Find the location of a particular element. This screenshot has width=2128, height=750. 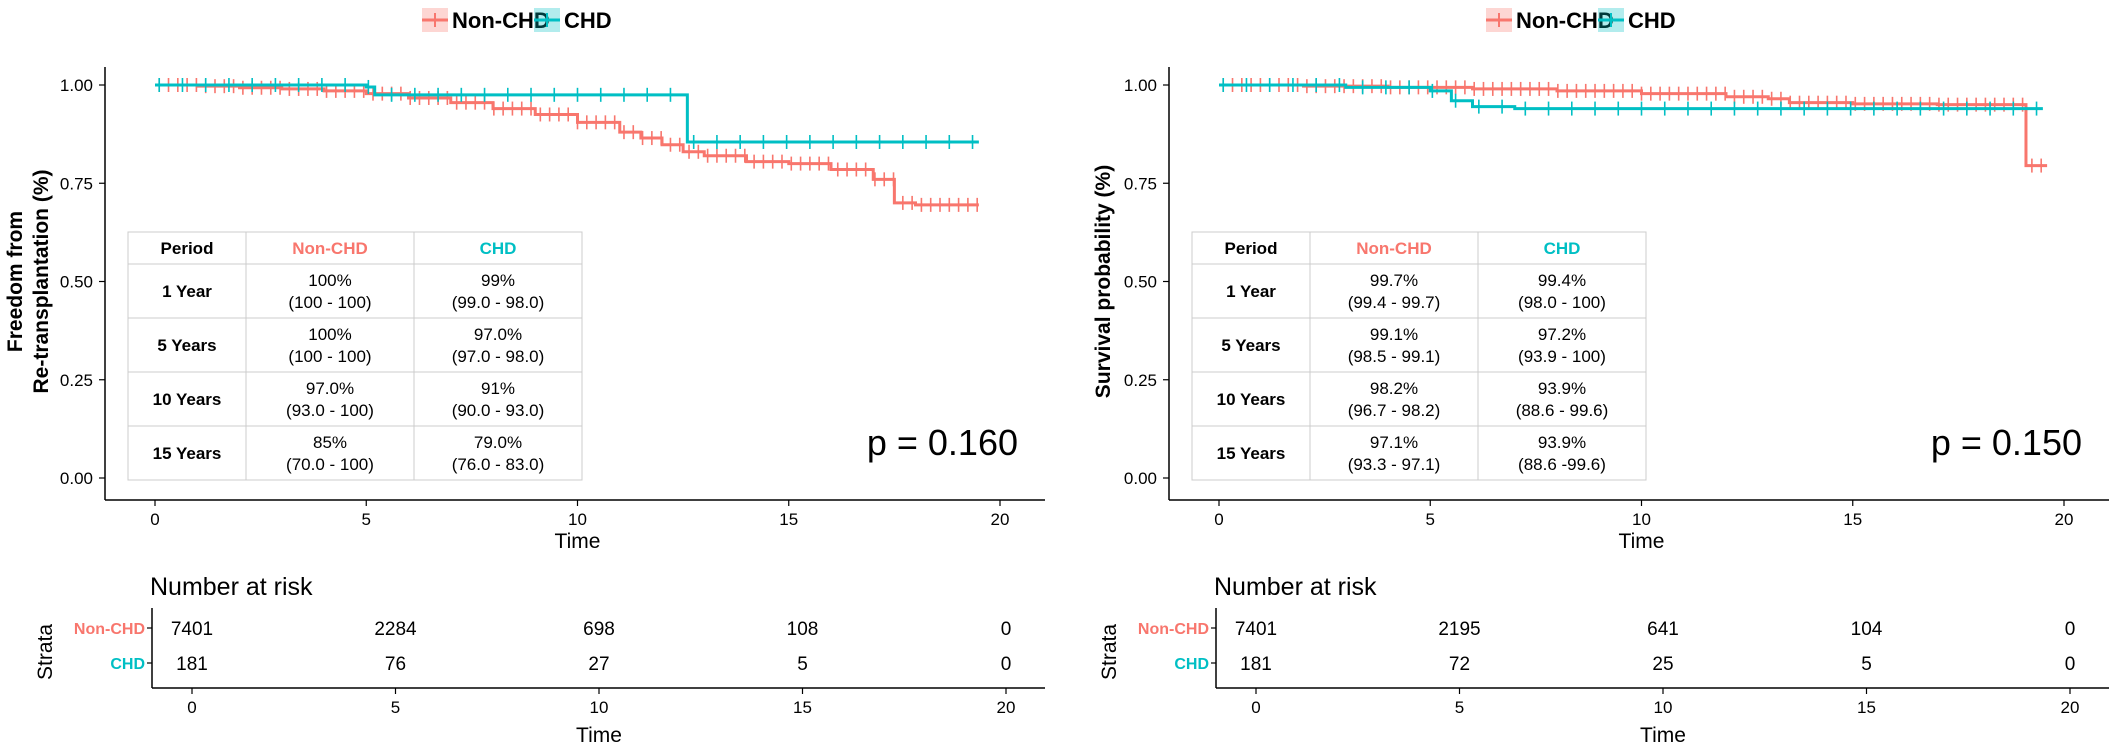

summary-table-chd-value: 97.0% is located at coordinates (498, 334).